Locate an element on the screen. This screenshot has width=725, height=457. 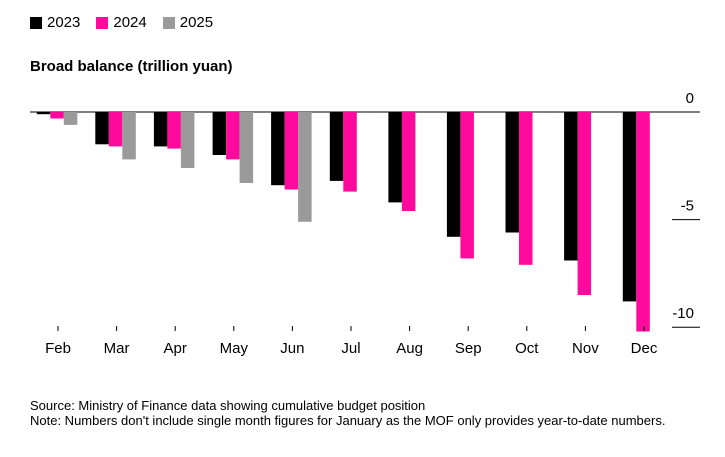
x-tick-label-dec: Dec is located at coordinates (644, 348).